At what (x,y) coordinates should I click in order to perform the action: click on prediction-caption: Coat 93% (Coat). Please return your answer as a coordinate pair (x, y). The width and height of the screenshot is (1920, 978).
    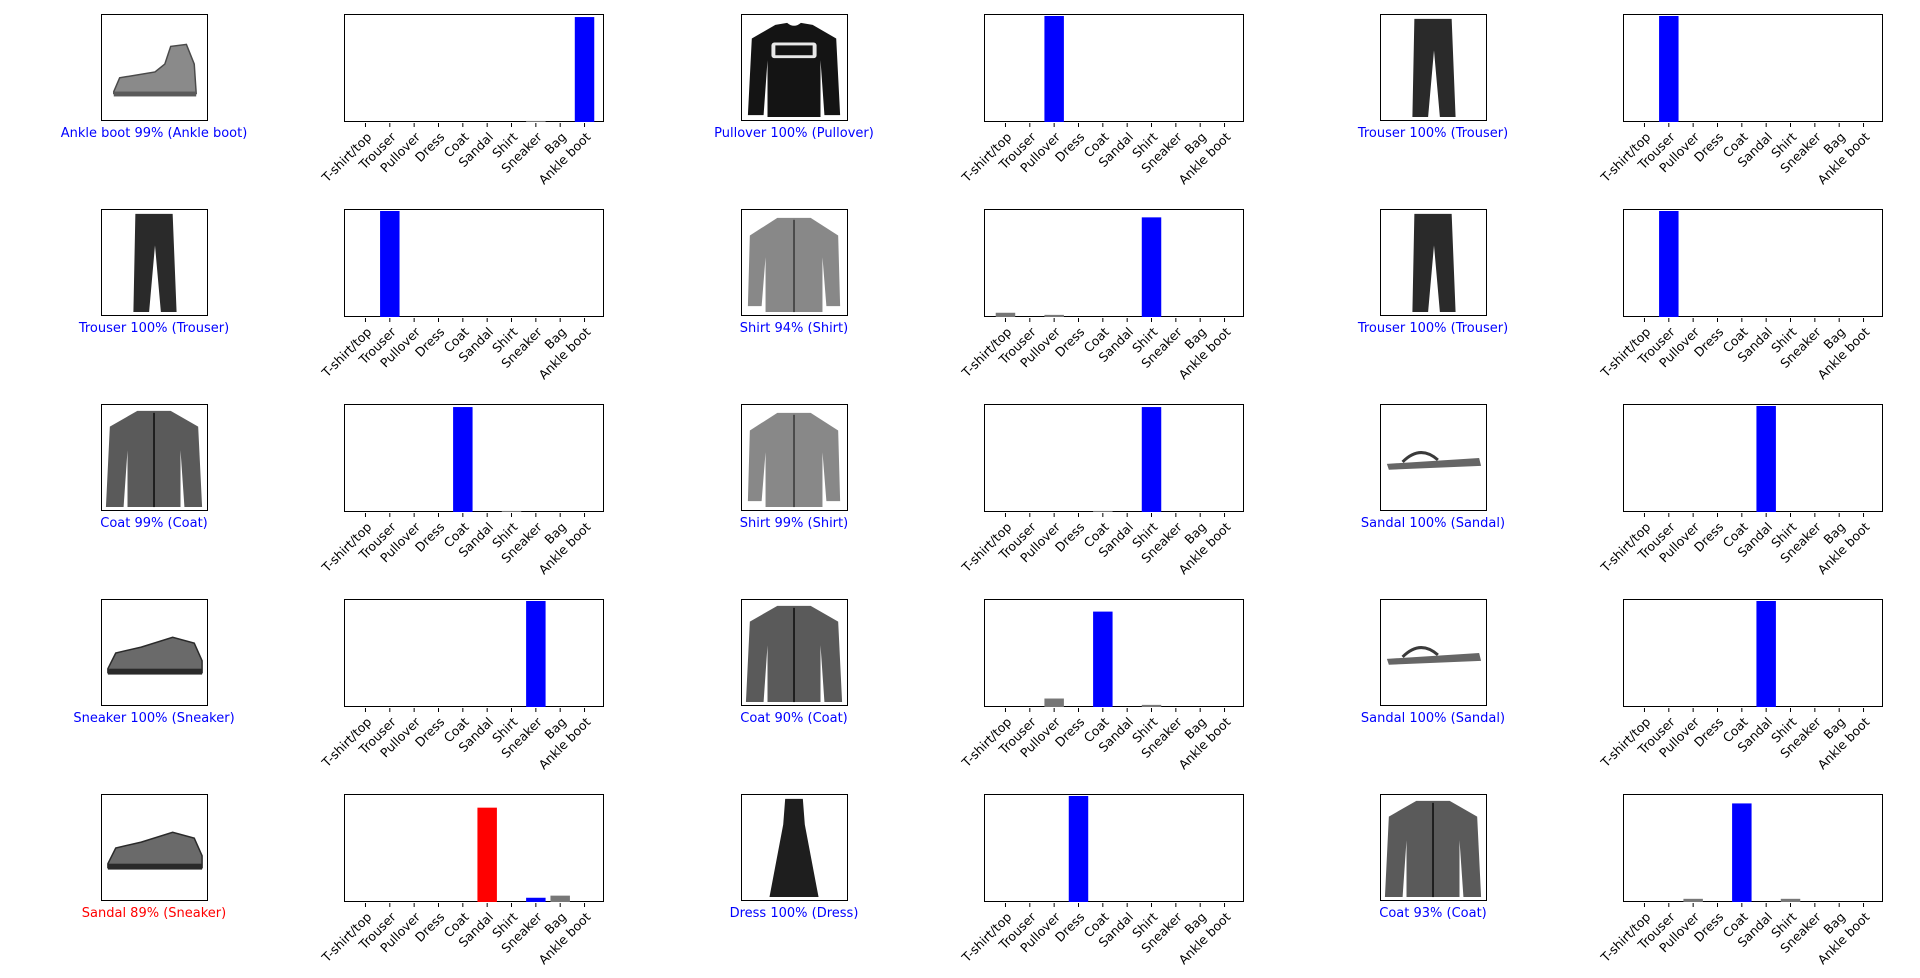
    Looking at the image, I should click on (1433, 913).